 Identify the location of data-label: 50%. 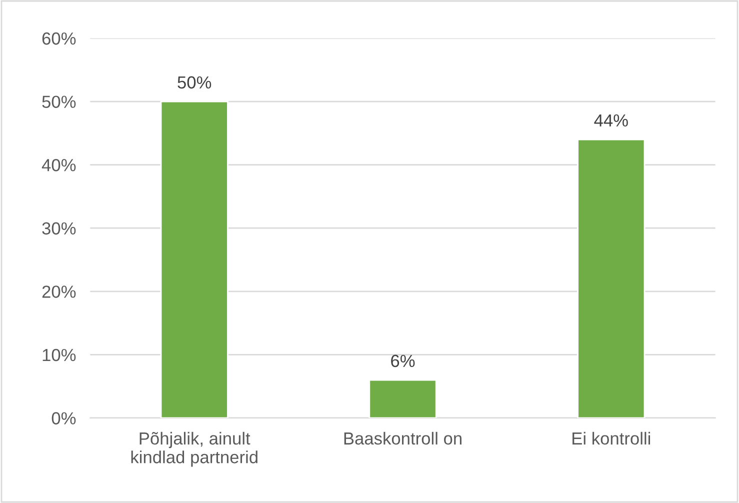
(195, 82).